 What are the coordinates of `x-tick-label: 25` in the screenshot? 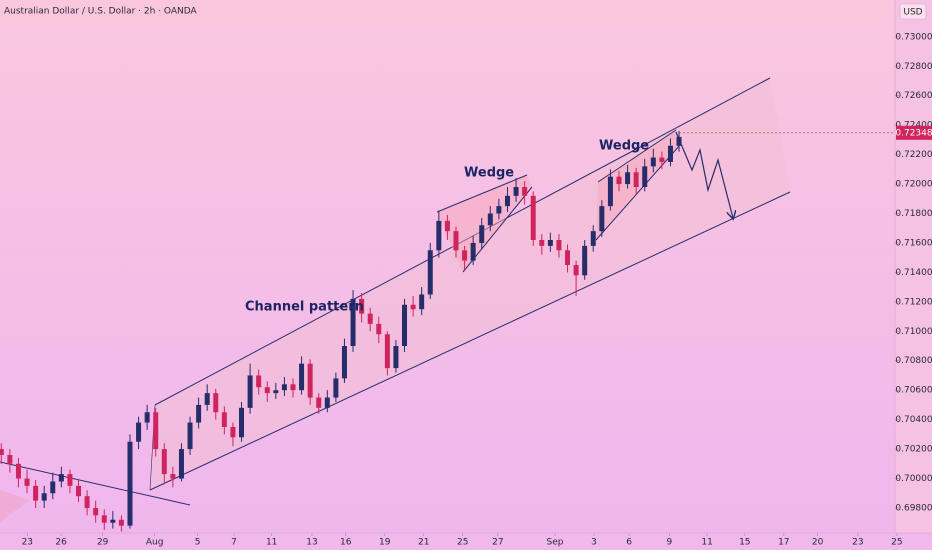 It's located at (896, 543).